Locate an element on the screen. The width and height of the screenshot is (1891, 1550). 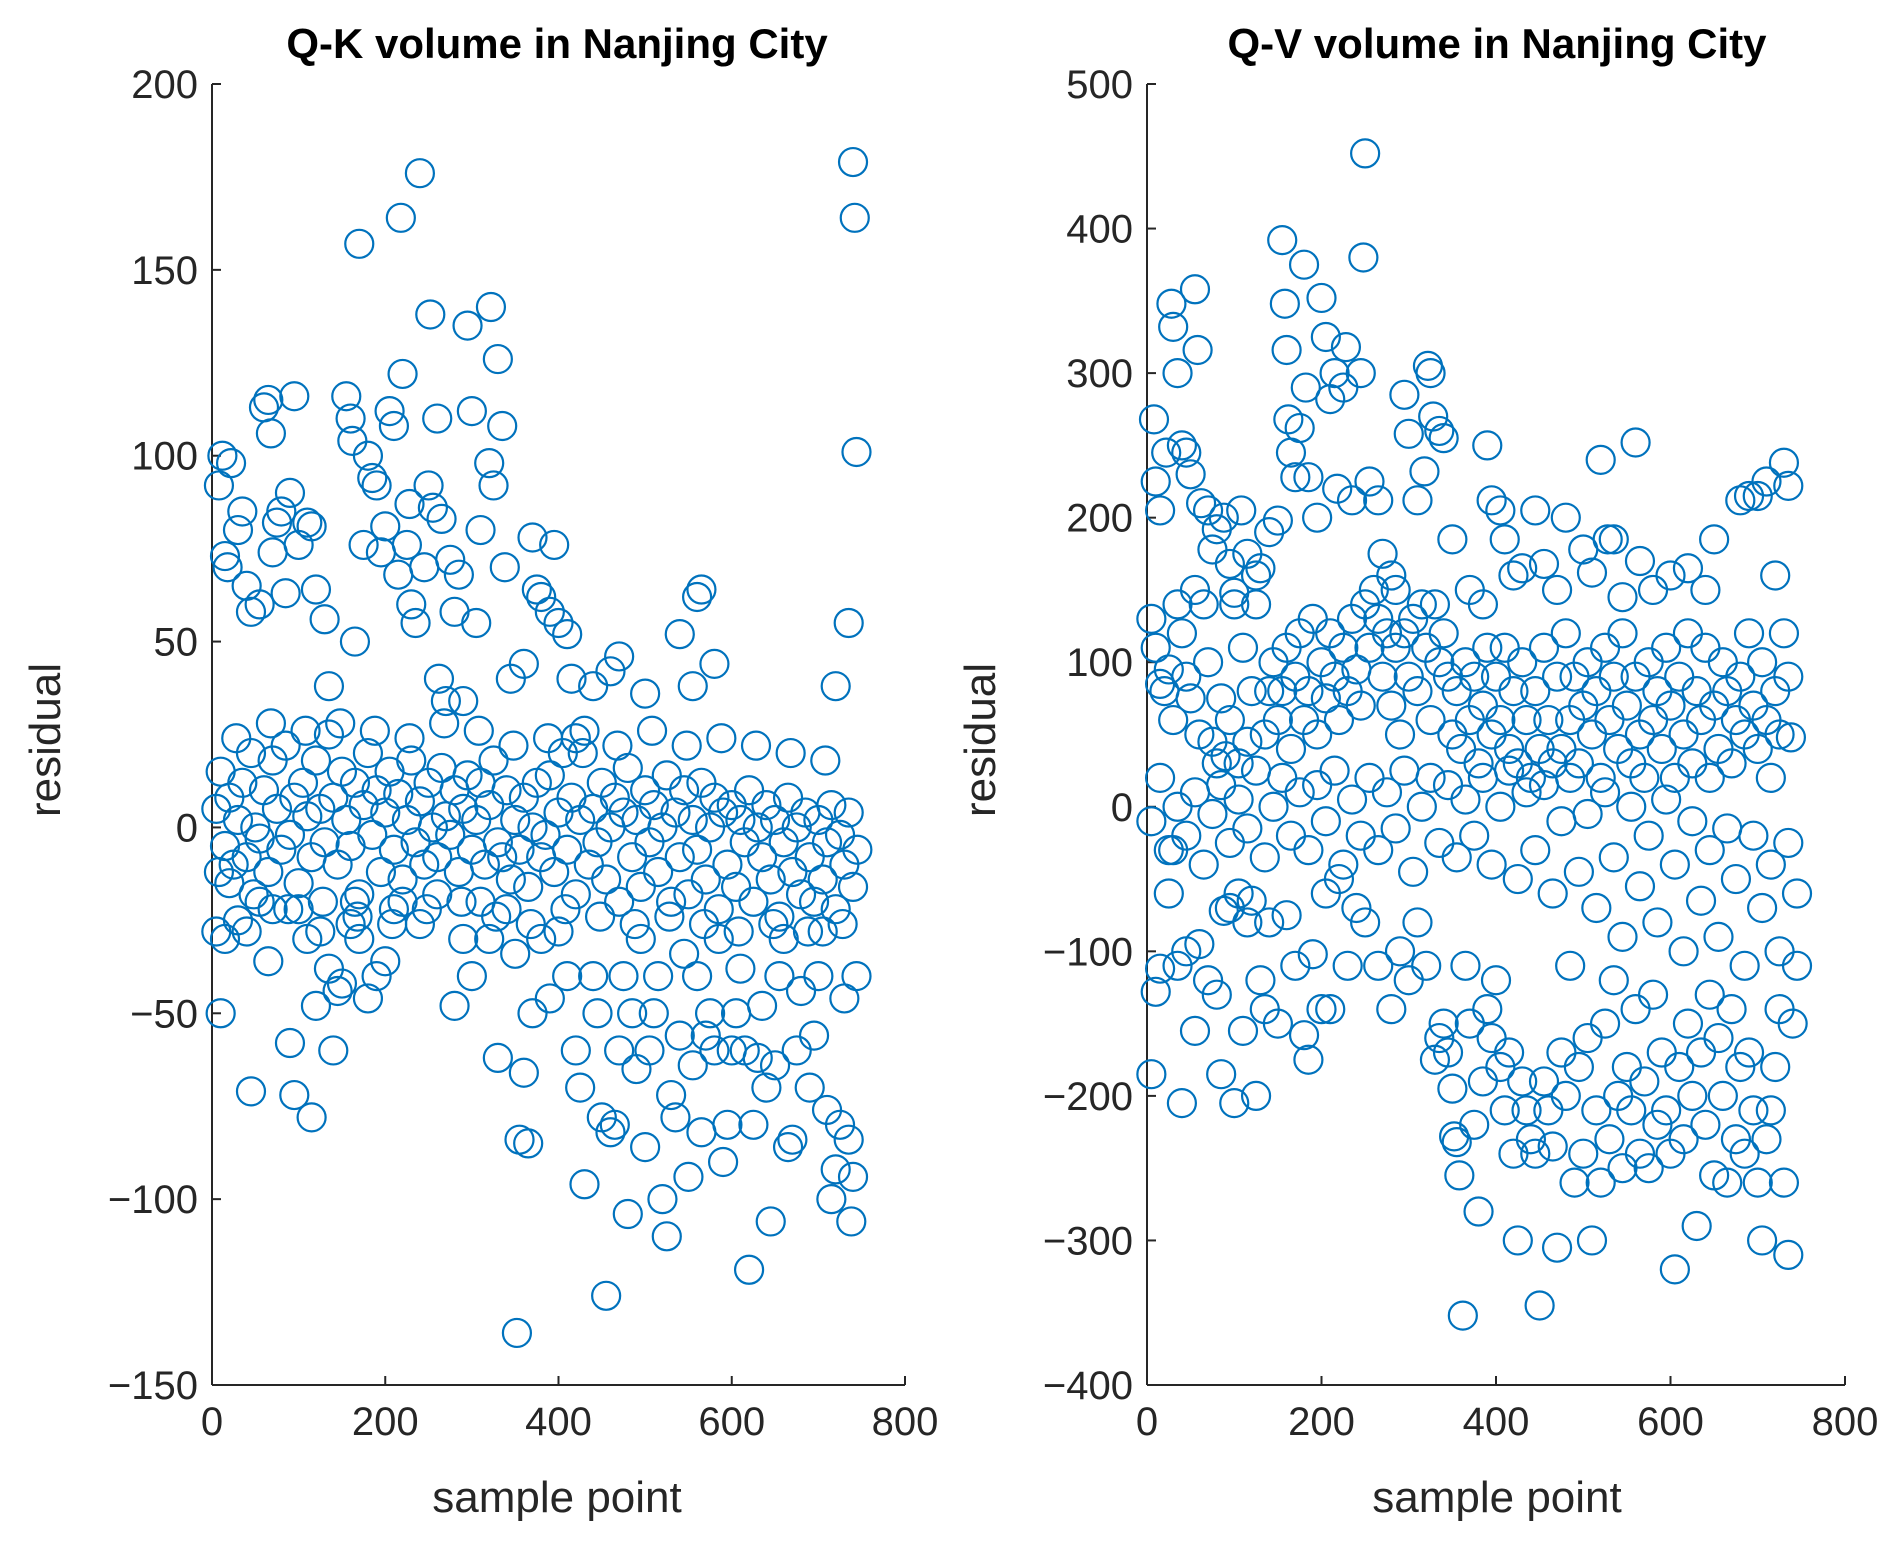
y-tick-label: 100 is located at coordinates (164, 457).